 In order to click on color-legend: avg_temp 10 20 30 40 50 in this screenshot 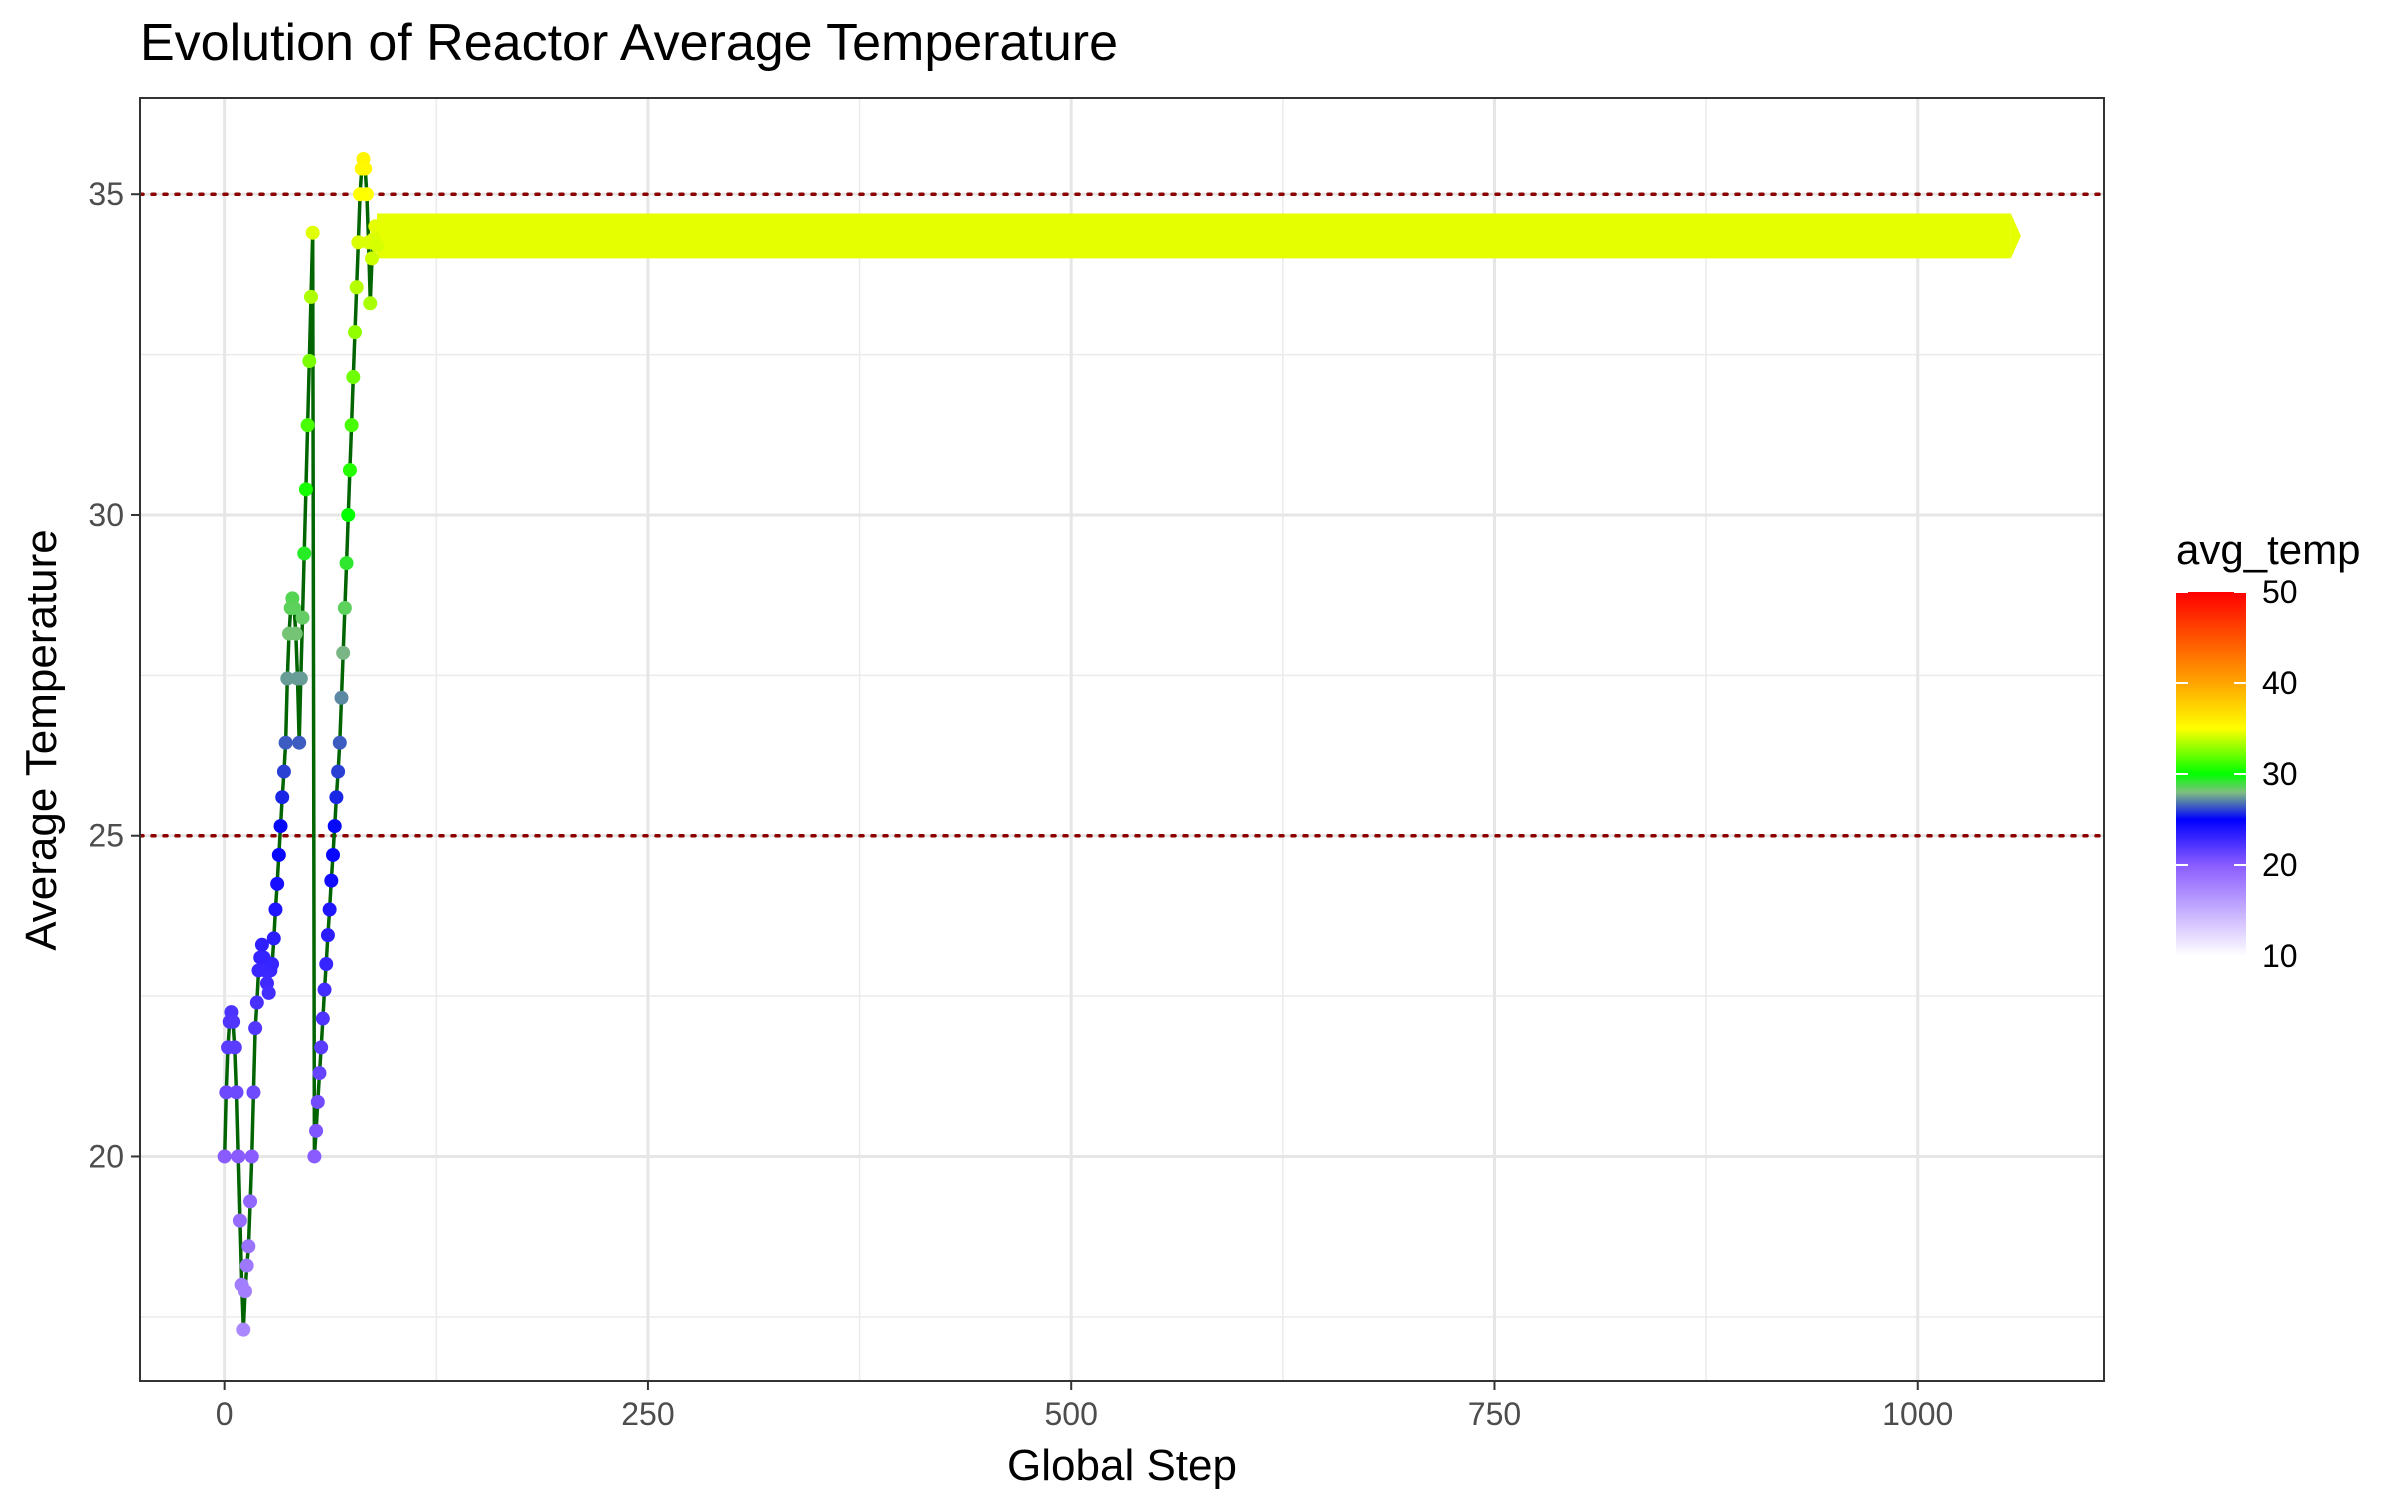, I will do `click(2268, 750)`.